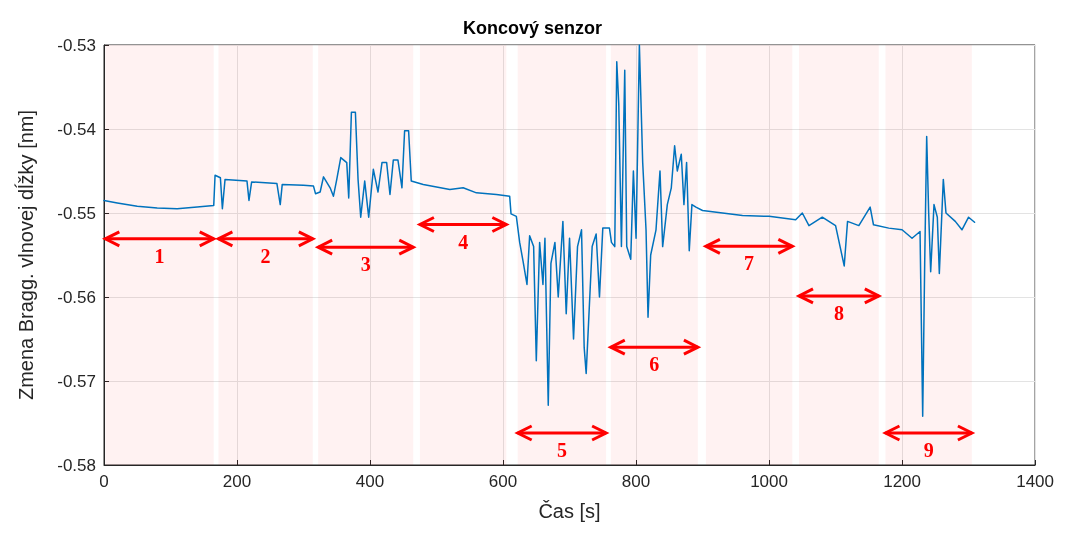 This screenshot has width=1065, height=534. I want to click on band-label: 9, so click(928, 450).